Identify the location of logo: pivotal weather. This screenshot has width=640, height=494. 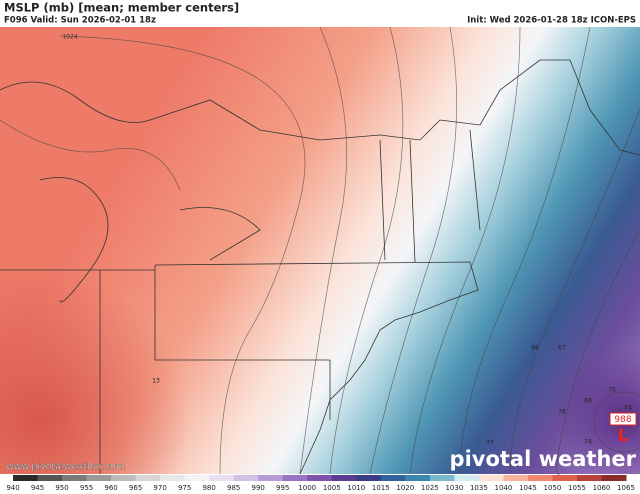
(543, 459).